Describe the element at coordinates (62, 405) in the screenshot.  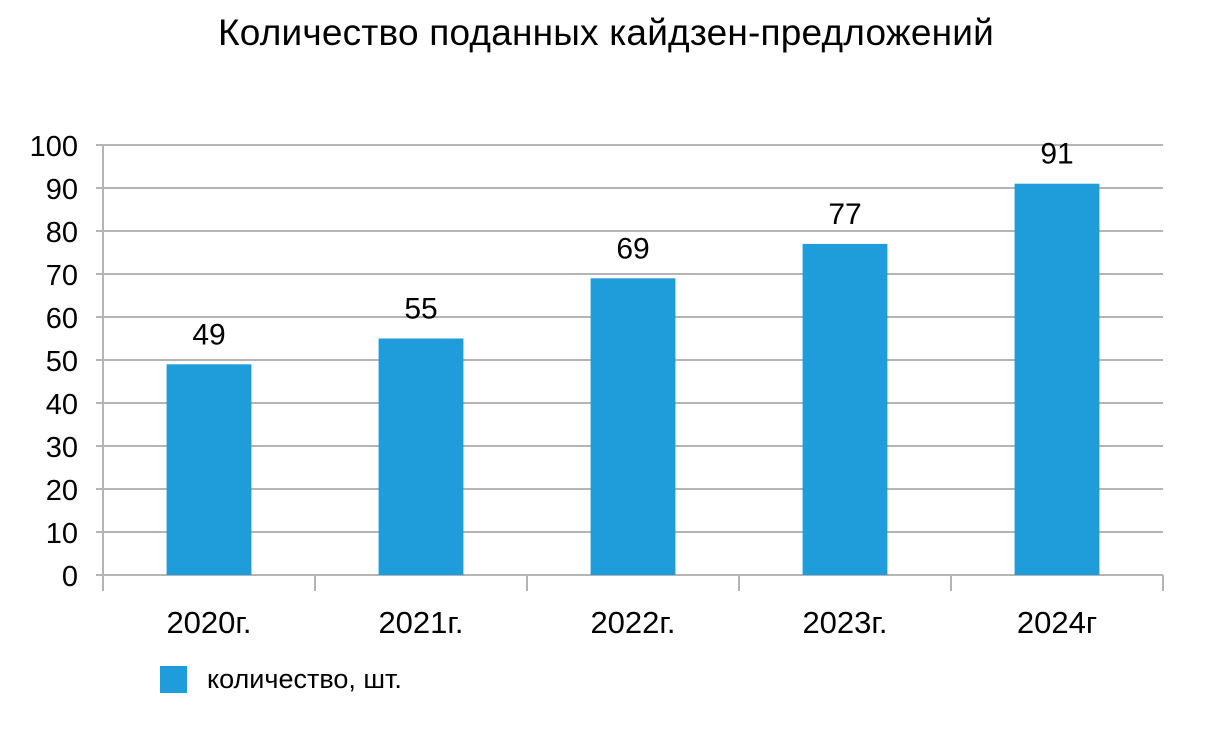
I see `y-tick-label: 40` at that location.